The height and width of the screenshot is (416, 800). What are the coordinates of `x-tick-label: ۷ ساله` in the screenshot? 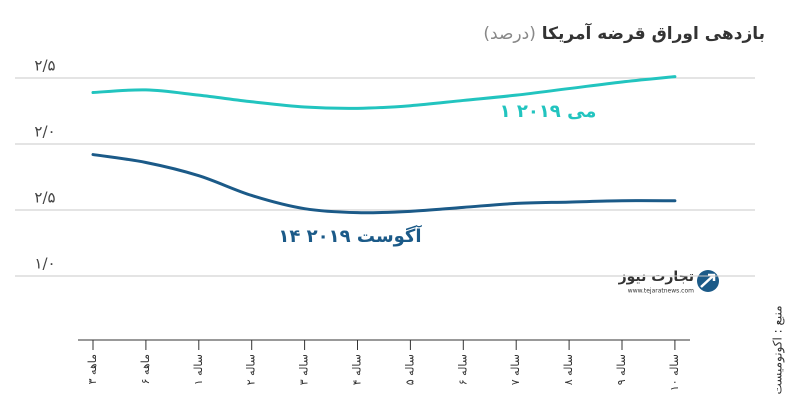 It's located at (515, 369).